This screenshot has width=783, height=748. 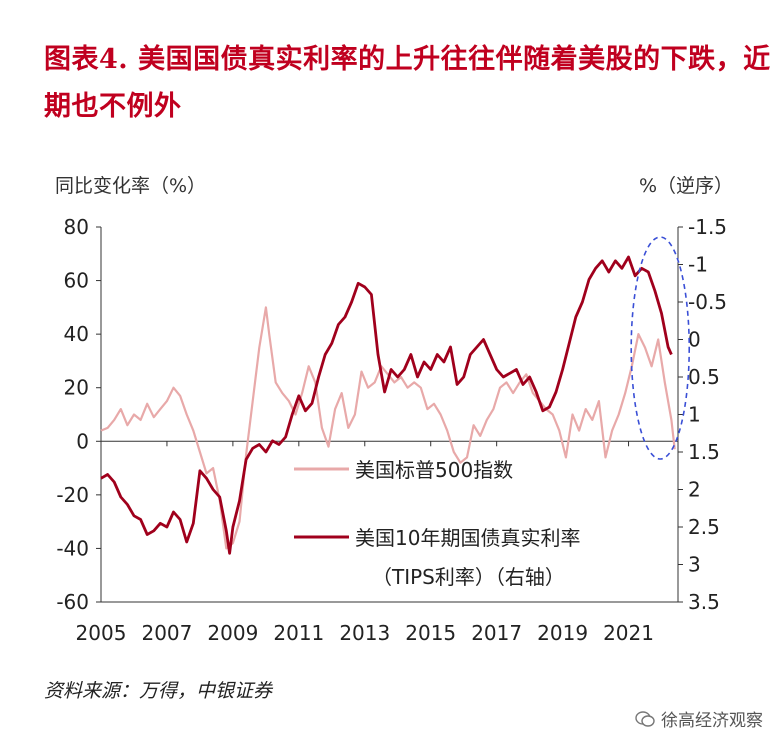 What do you see at coordinates (158, 691) in the screenshot?
I see `source-note: 资料来源：万得，中银证券` at bounding box center [158, 691].